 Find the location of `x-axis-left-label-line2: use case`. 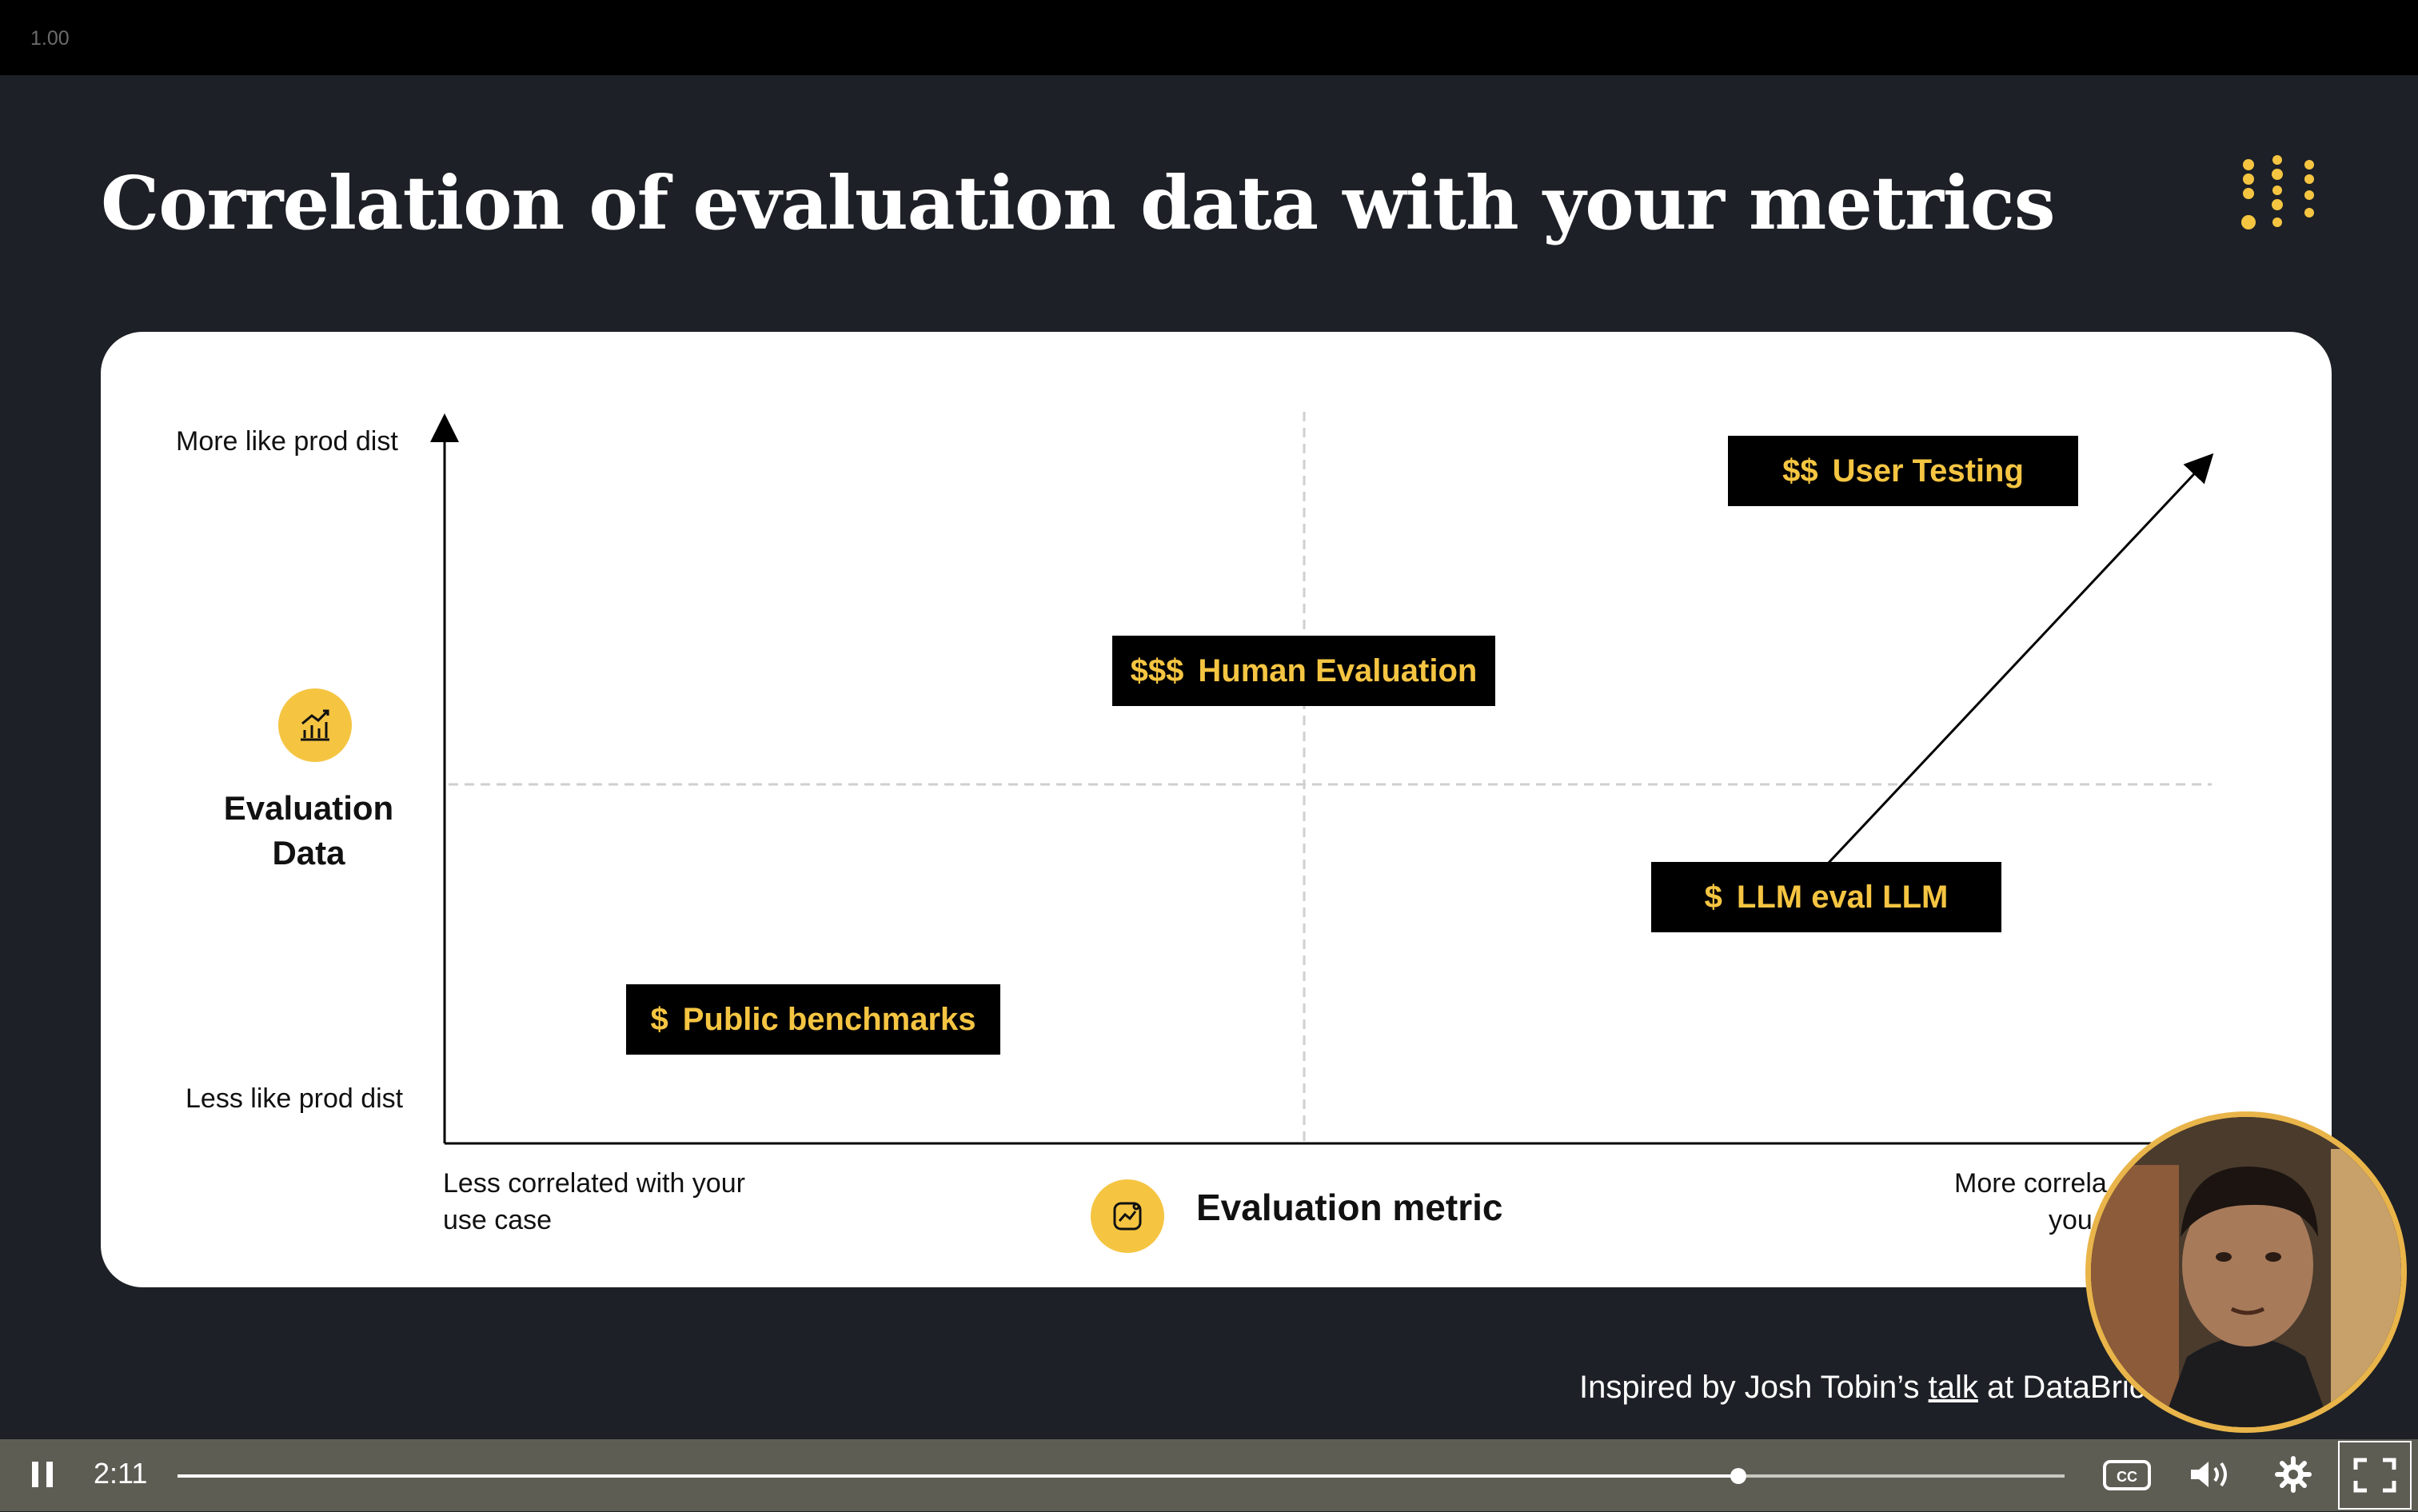

x-axis-left-label-line2: use case is located at coordinates (498, 1220).